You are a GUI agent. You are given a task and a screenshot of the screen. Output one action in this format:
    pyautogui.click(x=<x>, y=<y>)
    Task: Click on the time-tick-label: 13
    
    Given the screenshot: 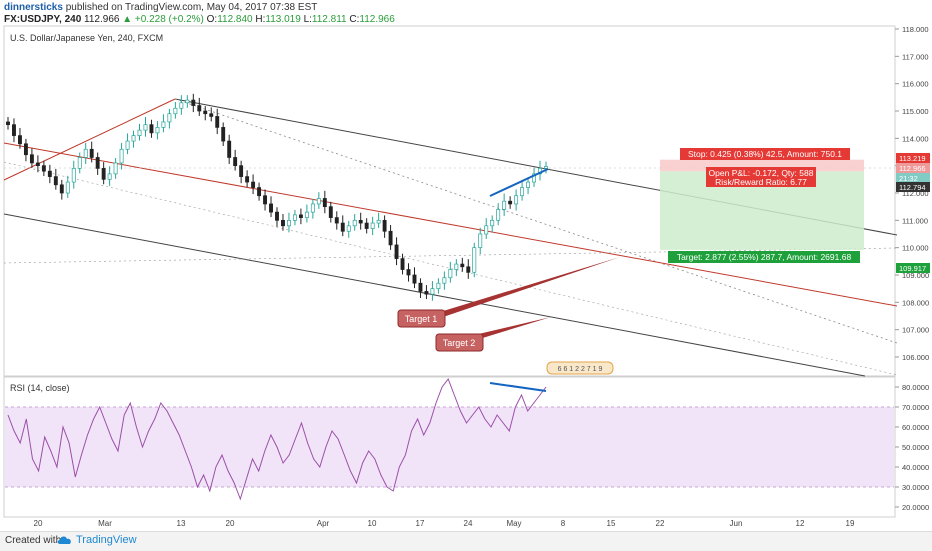 What is the action you would take?
    pyautogui.click(x=181, y=523)
    